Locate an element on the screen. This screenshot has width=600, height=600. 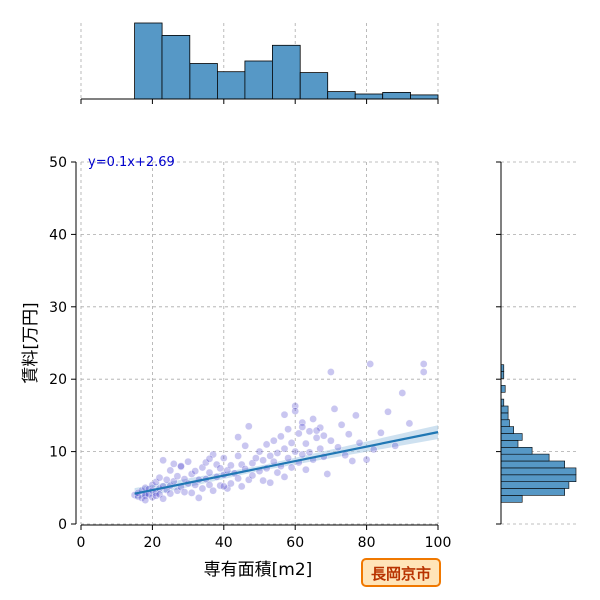
top-histogram is located at coordinates (259, 63).